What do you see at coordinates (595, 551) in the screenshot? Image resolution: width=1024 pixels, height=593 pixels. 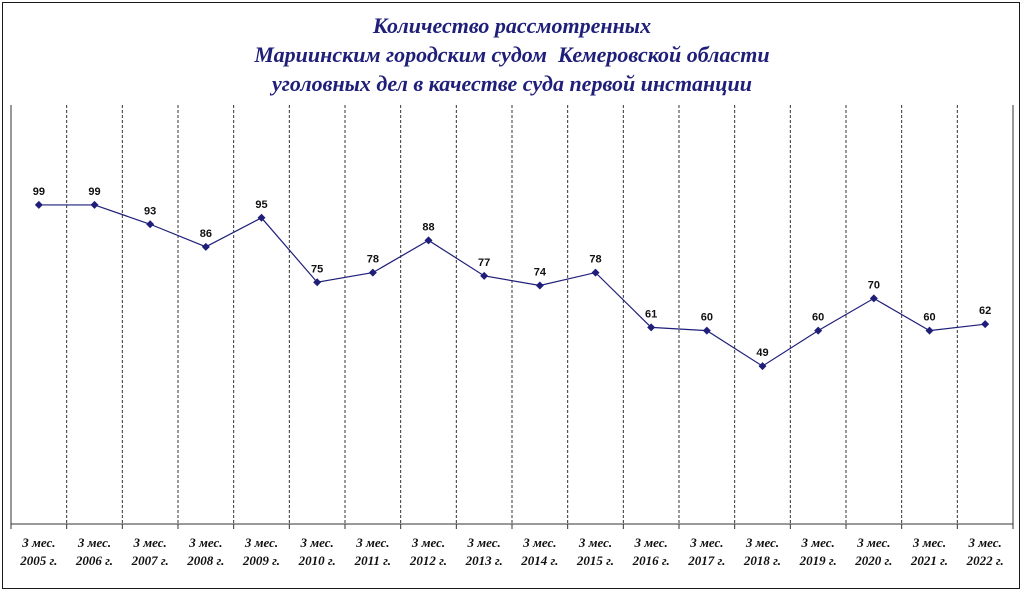 I see `x-tick-label: 3 мес. 2015 г.` at bounding box center [595, 551].